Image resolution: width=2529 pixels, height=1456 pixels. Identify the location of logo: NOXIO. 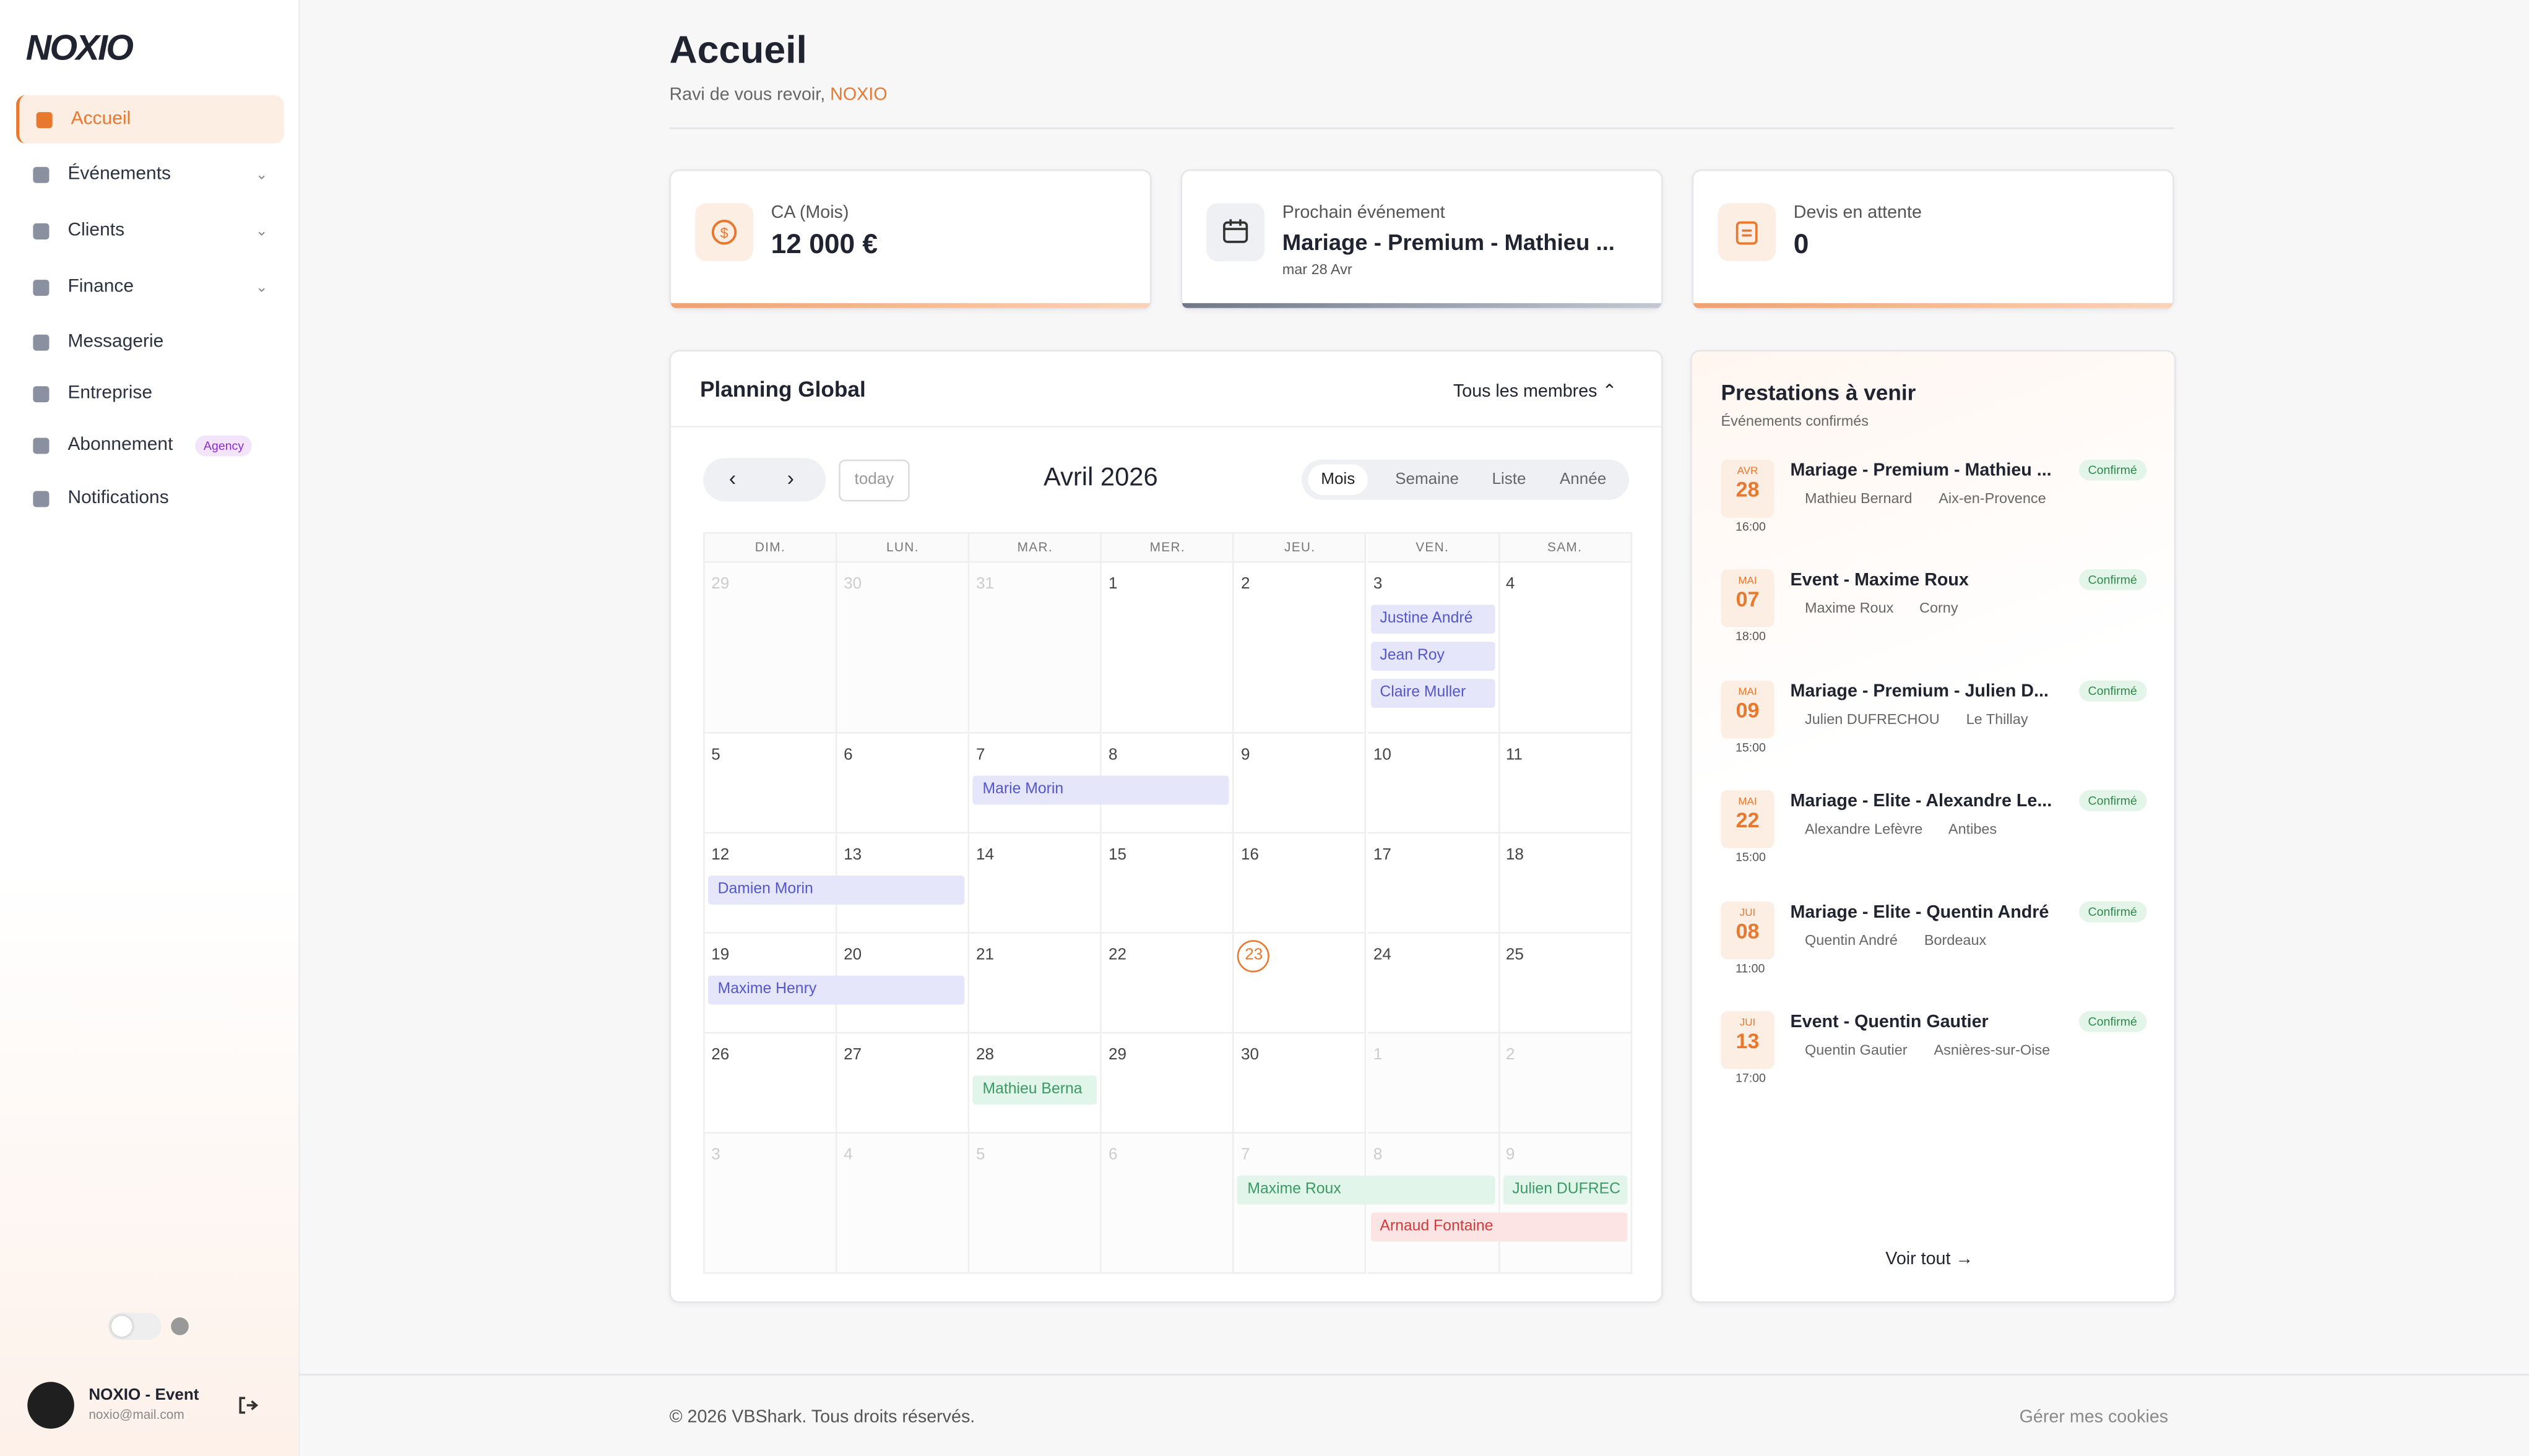
(79, 47).